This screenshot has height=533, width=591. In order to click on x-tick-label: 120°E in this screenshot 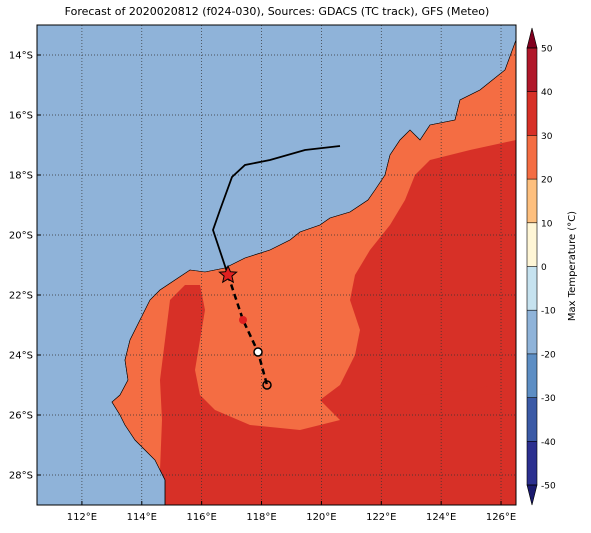, I will do `click(321, 517)`.